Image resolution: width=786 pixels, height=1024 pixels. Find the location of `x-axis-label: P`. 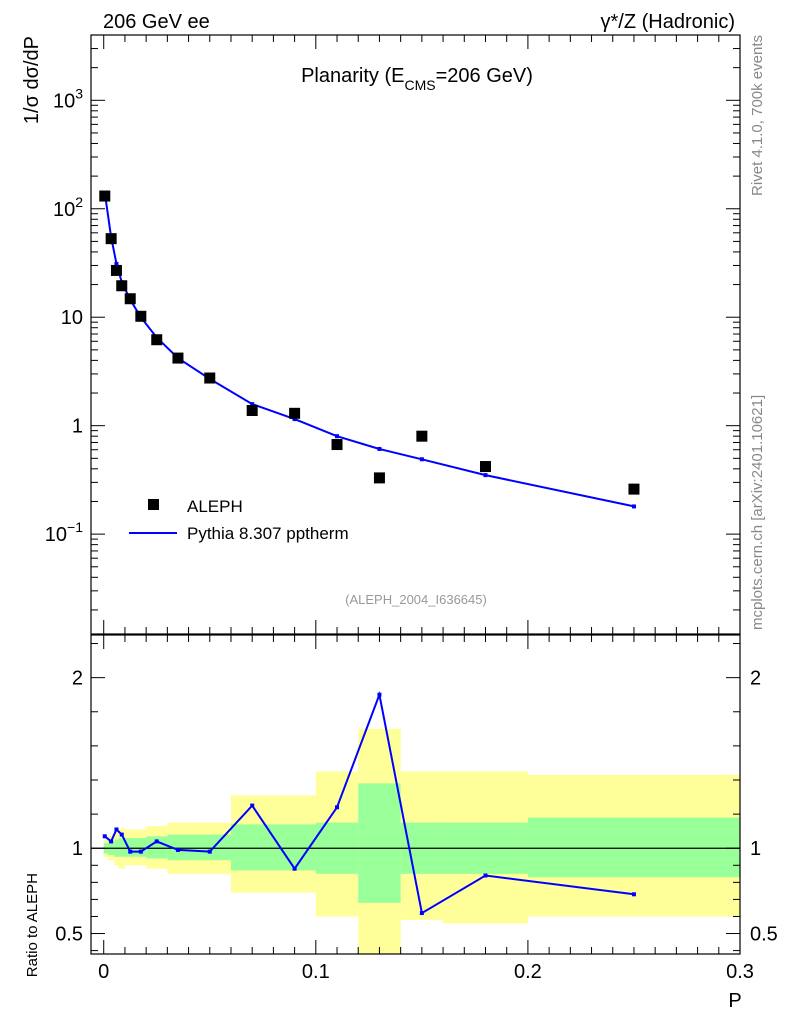

x-axis-label: P is located at coordinates (734, 1001).